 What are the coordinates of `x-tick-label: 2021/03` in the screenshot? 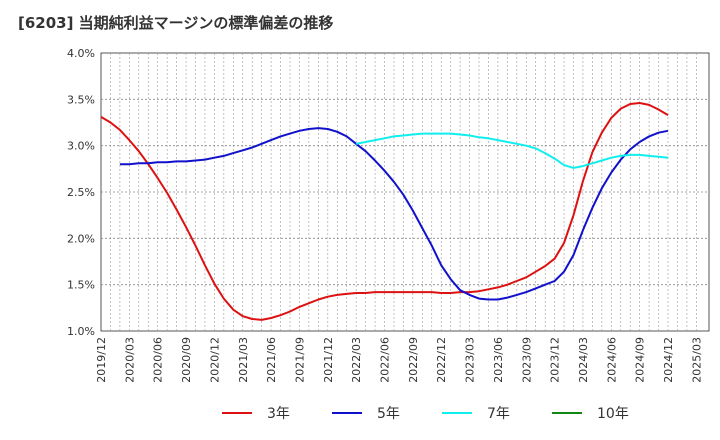 It's located at (243, 360).